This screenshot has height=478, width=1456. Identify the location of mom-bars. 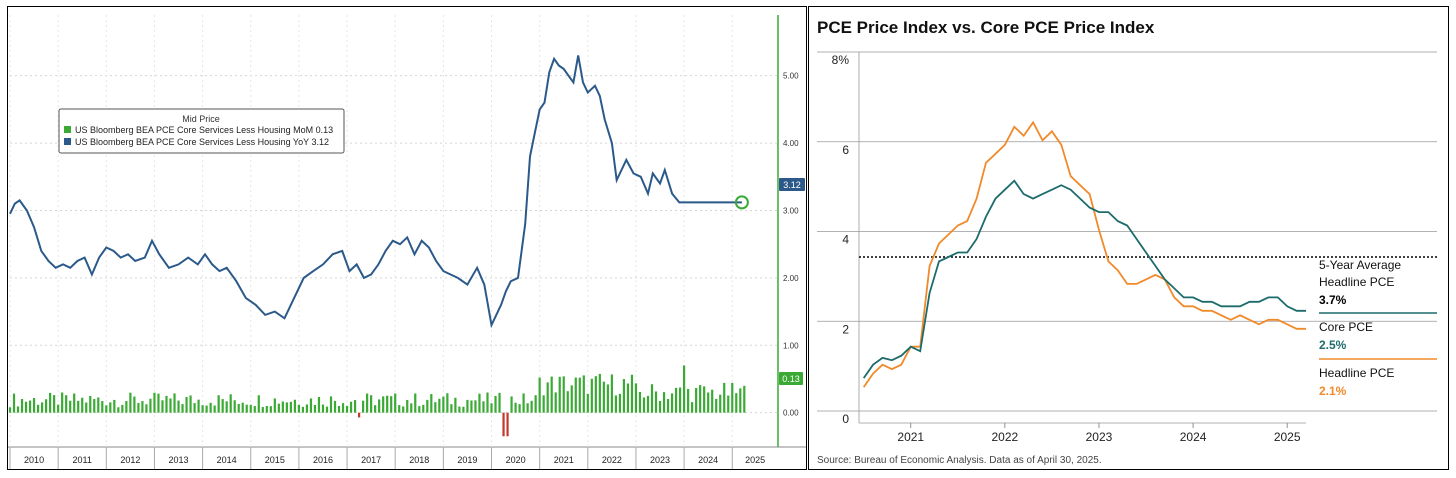
(377, 401).